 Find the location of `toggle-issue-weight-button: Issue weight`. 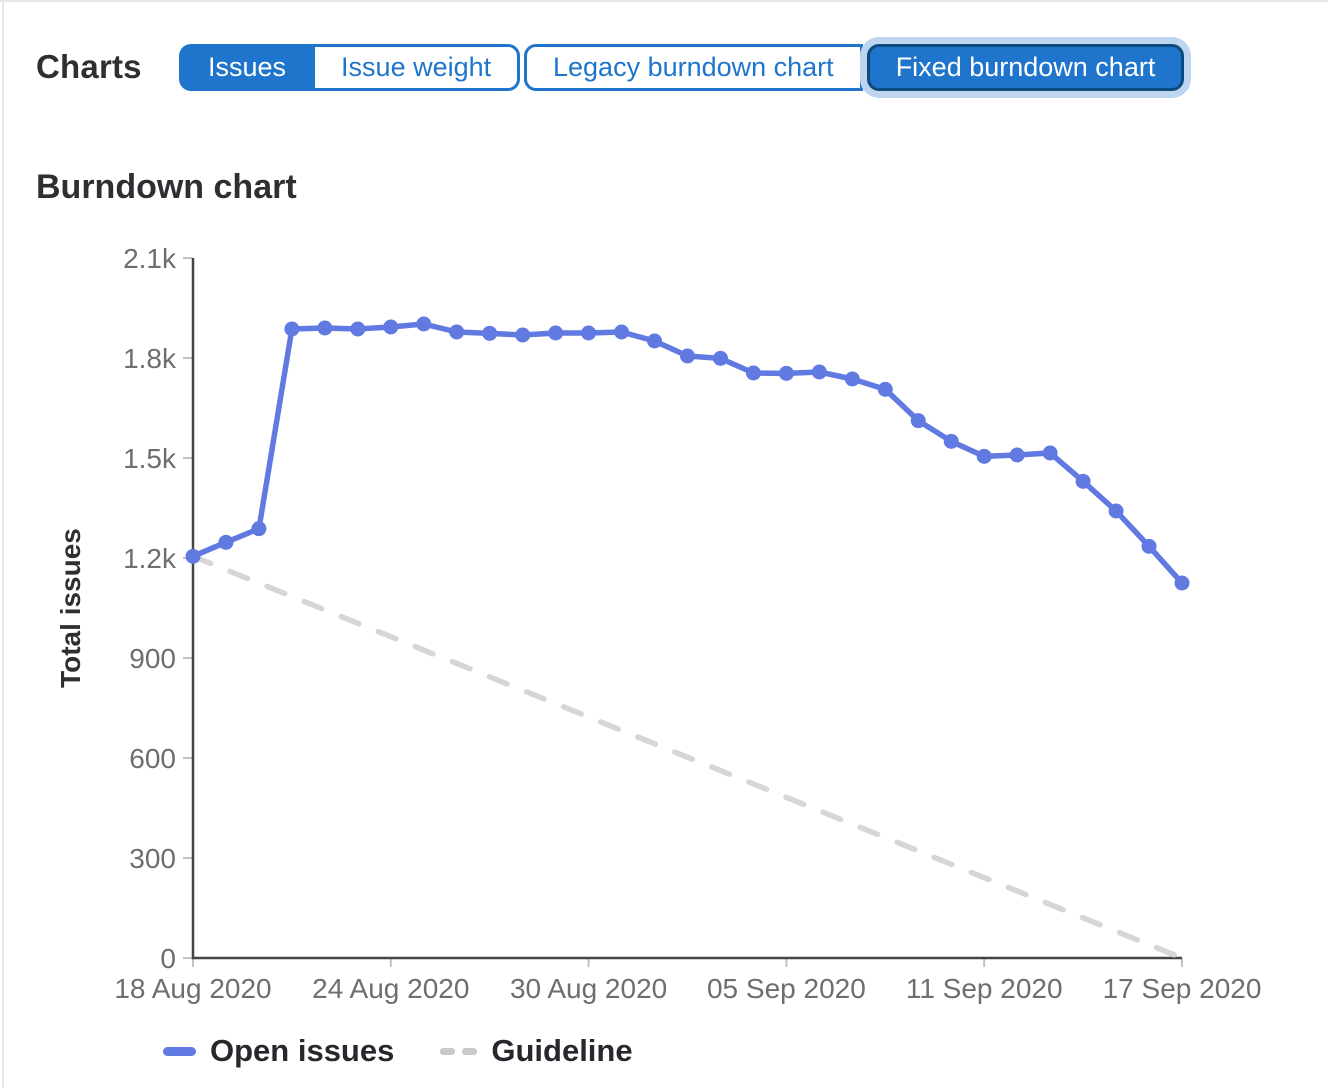

toggle-issue-weight-button: Issue weight is located at coordinates (416, 67).